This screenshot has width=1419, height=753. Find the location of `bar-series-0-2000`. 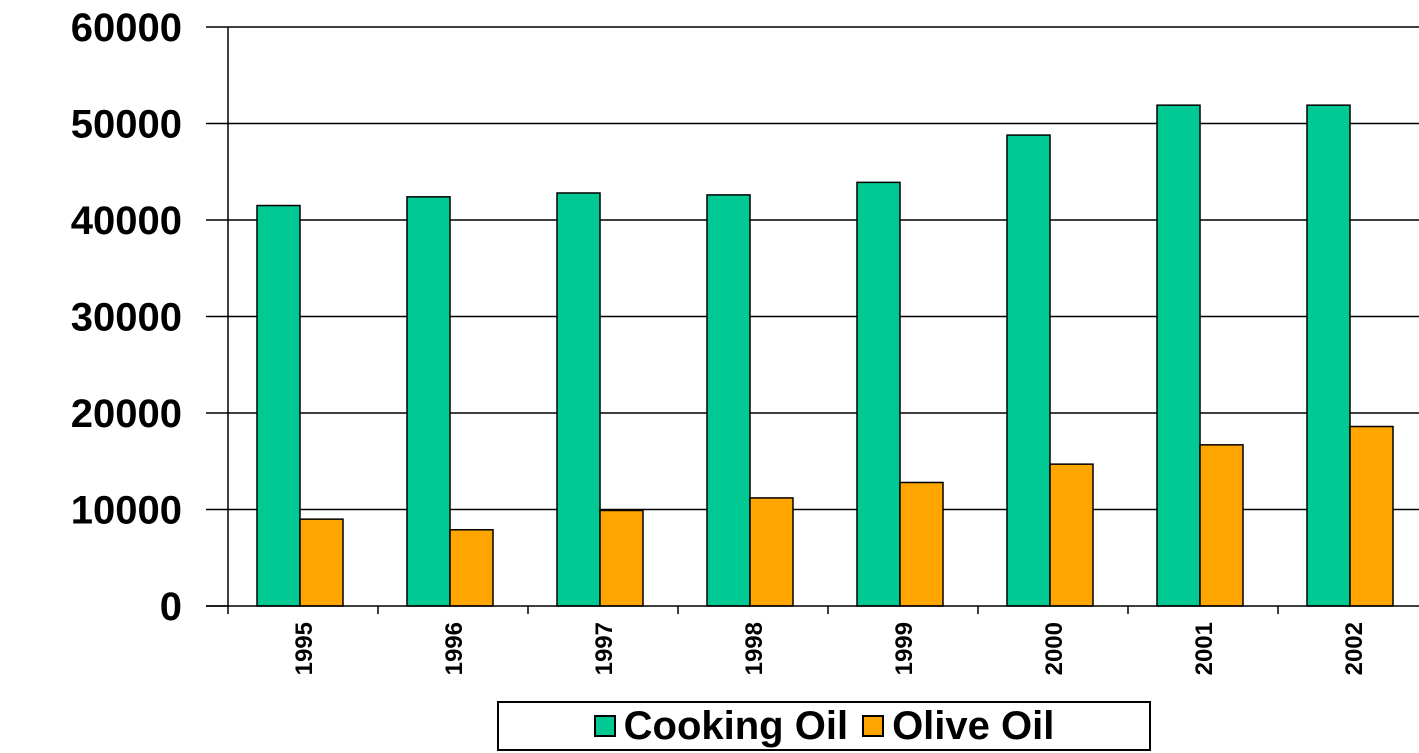

bar-series-0-2000 is located at coordinates (1028, 370).